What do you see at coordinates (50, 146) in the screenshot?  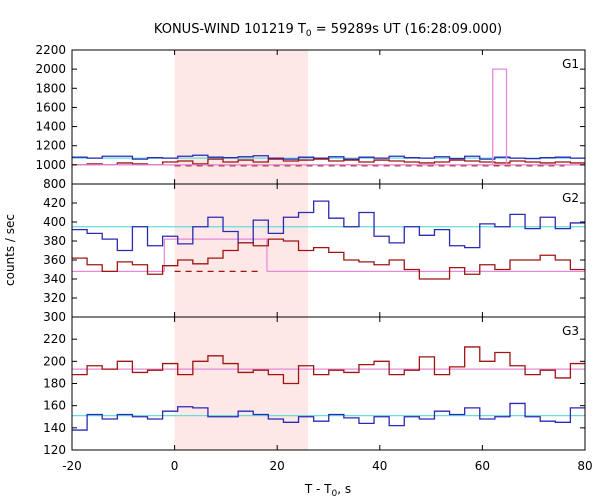 I see `y-tick-label: 1200` at bounding box center [50, 146].